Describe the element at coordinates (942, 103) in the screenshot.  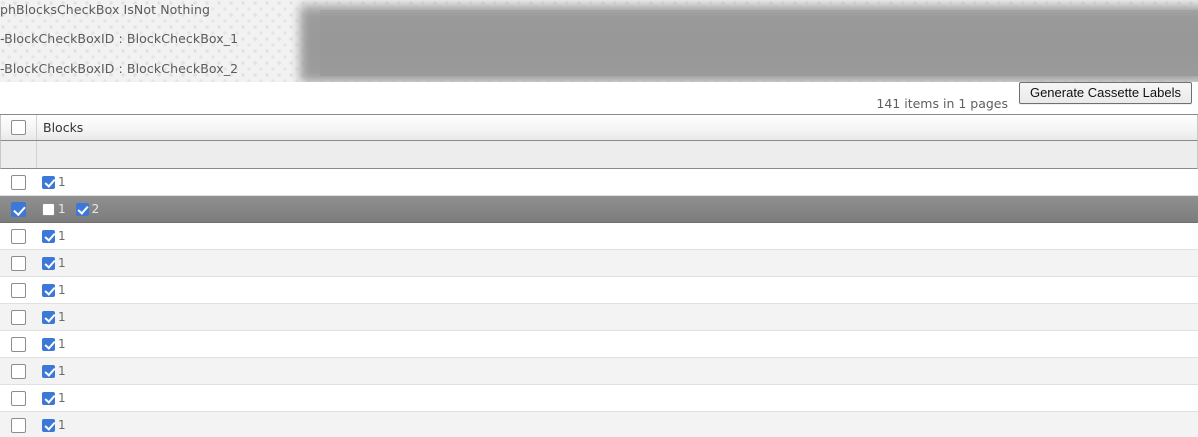
I see `item-count-label: 141 items in 1 pages` at that location.